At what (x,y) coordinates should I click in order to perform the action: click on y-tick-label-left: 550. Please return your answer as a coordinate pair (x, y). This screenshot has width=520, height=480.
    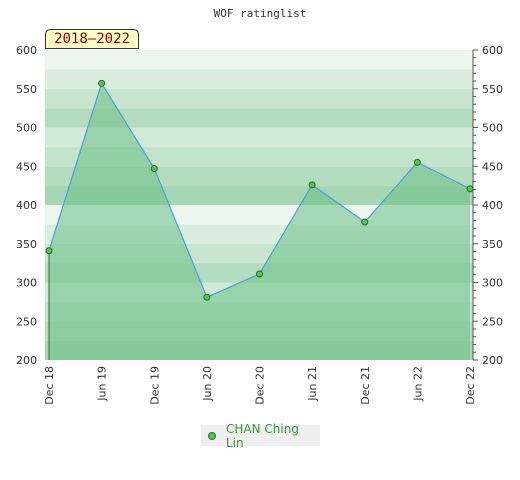
    Looking at the image, I should click on (26, 89).